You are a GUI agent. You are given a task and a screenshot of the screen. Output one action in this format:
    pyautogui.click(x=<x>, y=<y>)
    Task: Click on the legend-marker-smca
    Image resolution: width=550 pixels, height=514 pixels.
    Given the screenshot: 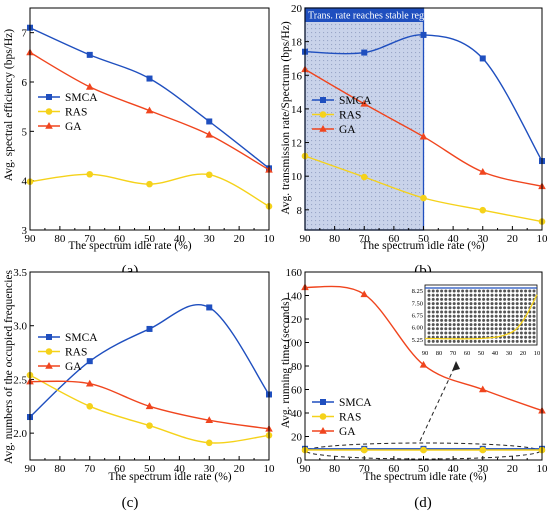 What is the action you would take?
    pyautogui.click(x=323, y=100)
    